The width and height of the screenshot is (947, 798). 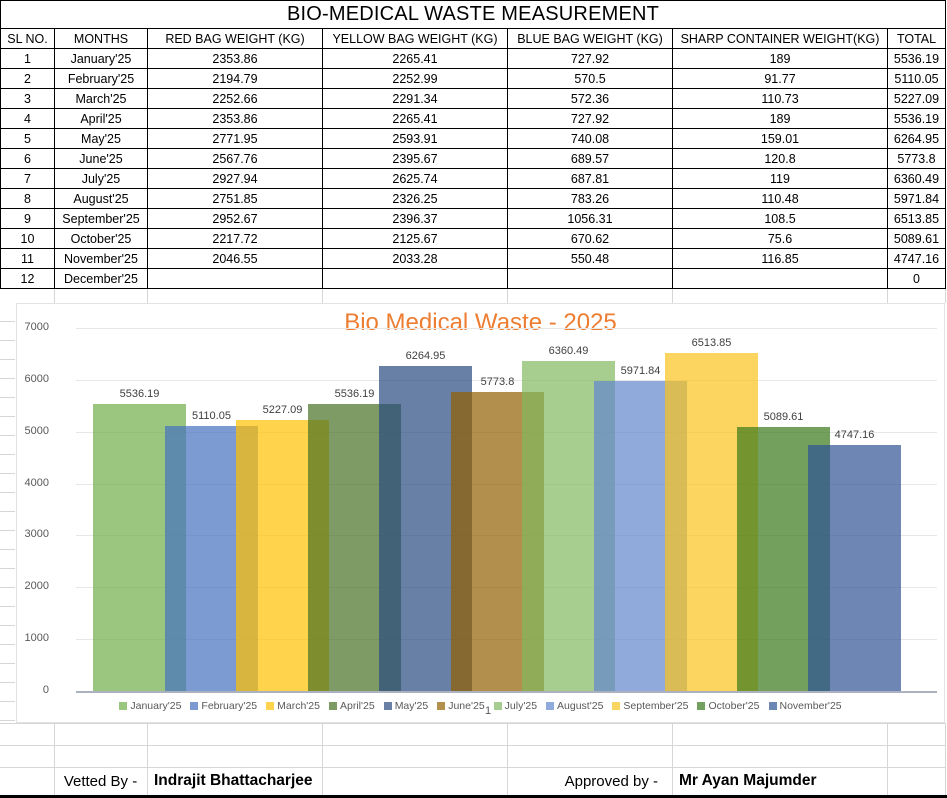 What do you see at coordinates (590, 78) in the screenshot?
I see `table-cell: 570.5` at bounding box center [590, 78].